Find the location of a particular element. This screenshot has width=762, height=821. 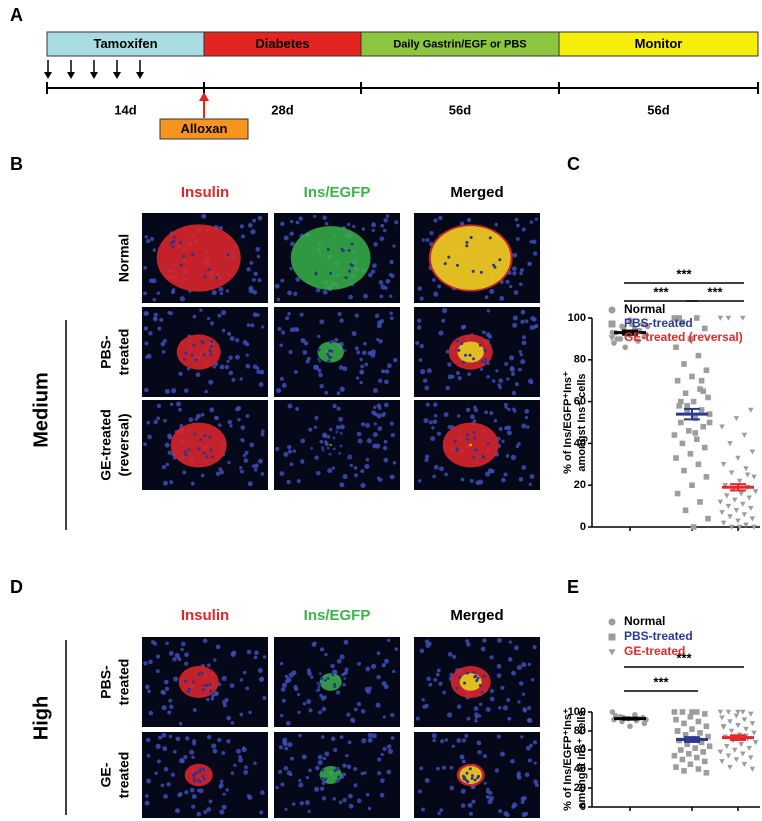

row-label: treated is located at coordinates (124, 352).